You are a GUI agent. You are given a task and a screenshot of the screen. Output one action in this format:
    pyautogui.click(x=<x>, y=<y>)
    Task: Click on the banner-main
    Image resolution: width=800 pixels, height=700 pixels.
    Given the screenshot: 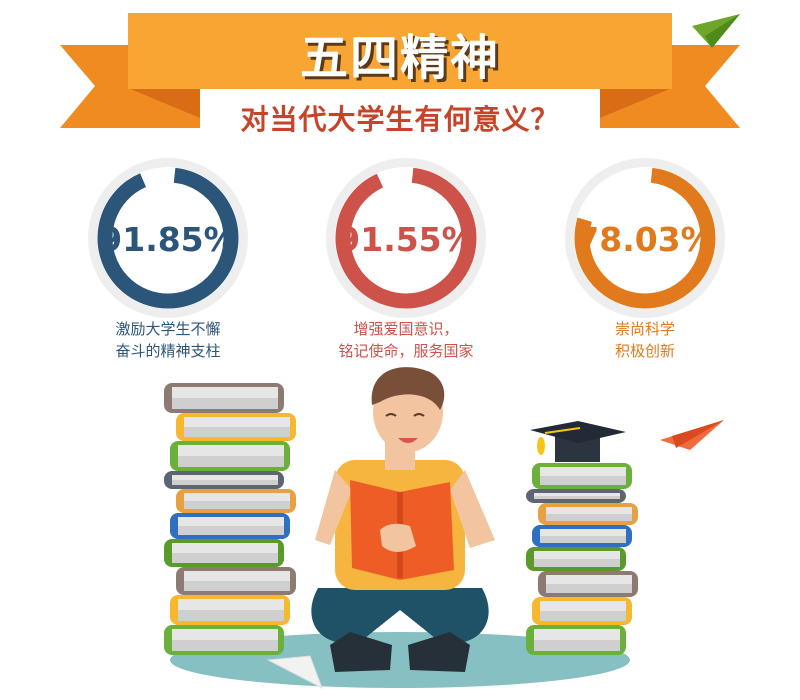 What is the action you would take?
    pyautogui.click(x=400, y=51)
    